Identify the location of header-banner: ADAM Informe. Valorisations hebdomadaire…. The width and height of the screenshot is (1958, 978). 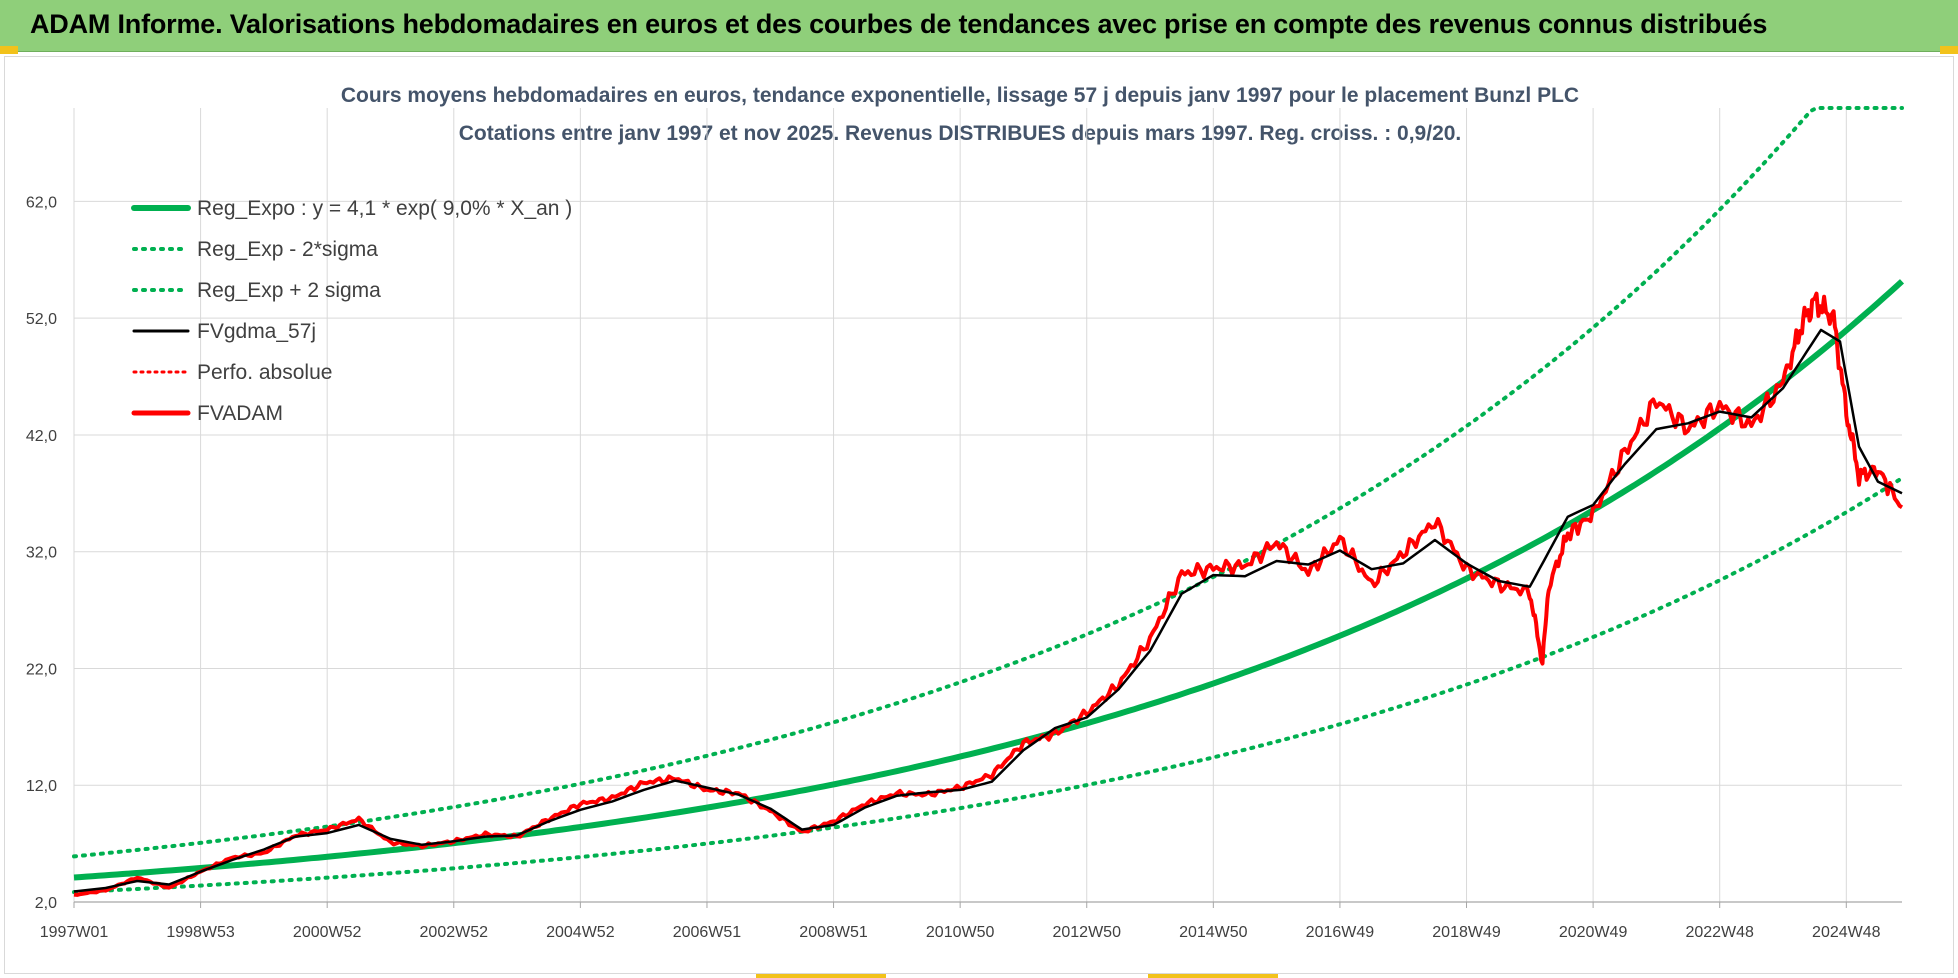
(979, 27).